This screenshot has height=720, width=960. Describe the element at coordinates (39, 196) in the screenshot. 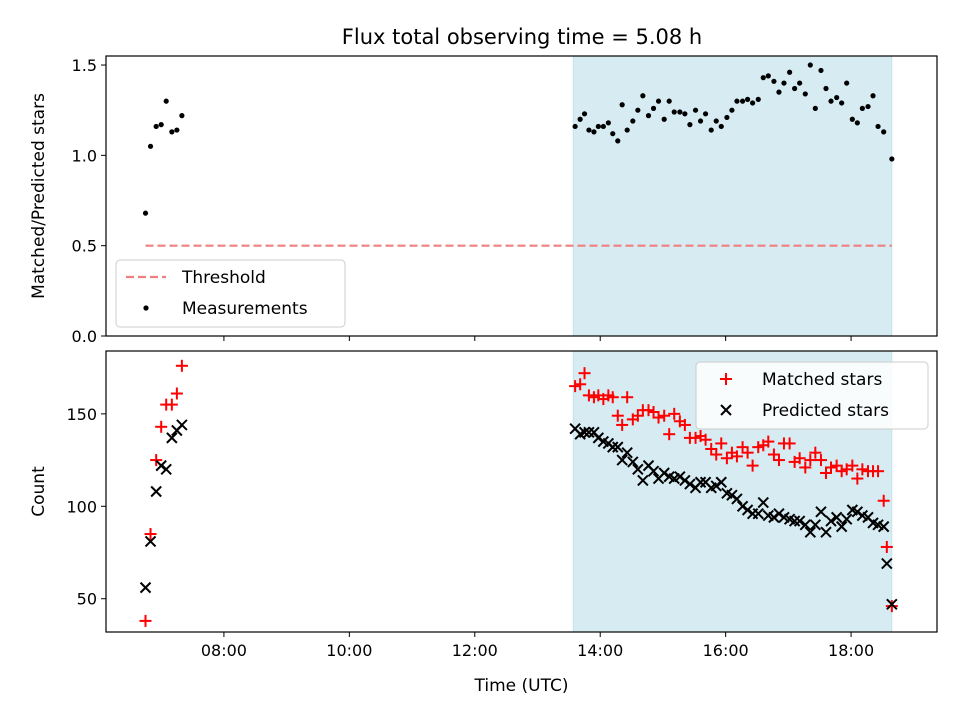

I see `y-axis-label: Matched/Predicted stars` at that location.